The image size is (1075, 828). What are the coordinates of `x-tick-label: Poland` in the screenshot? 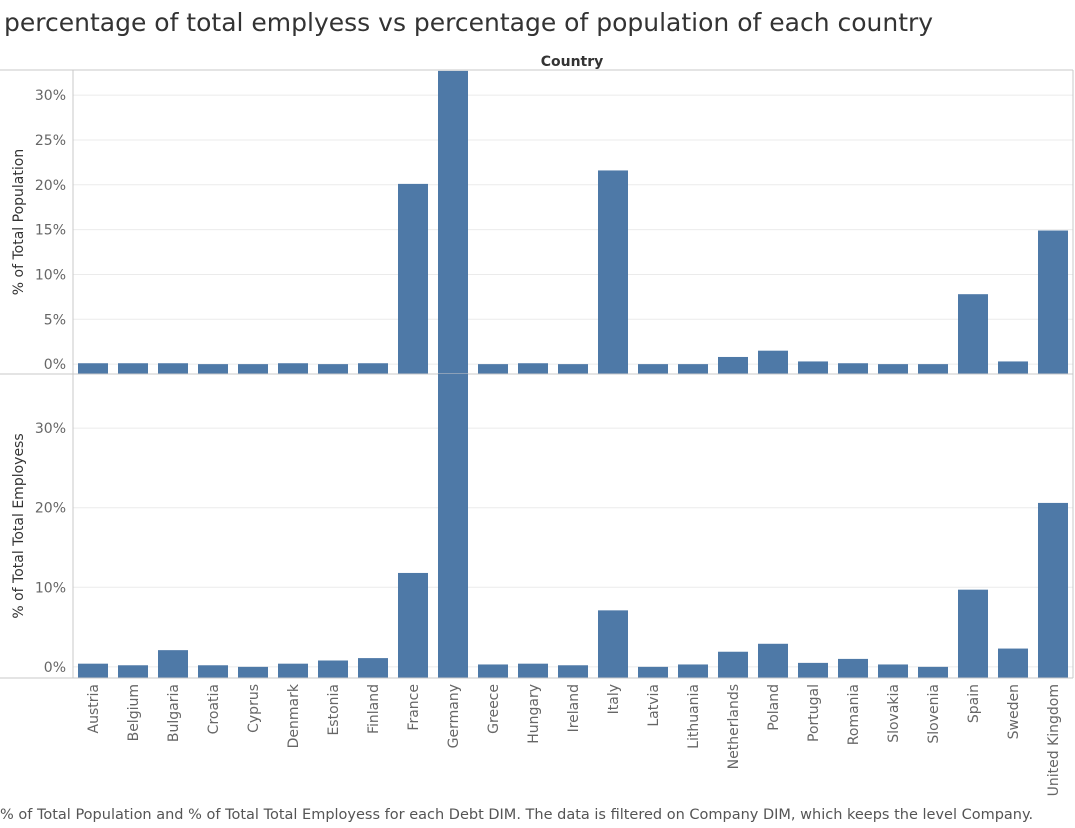 It's located at (774, 707).